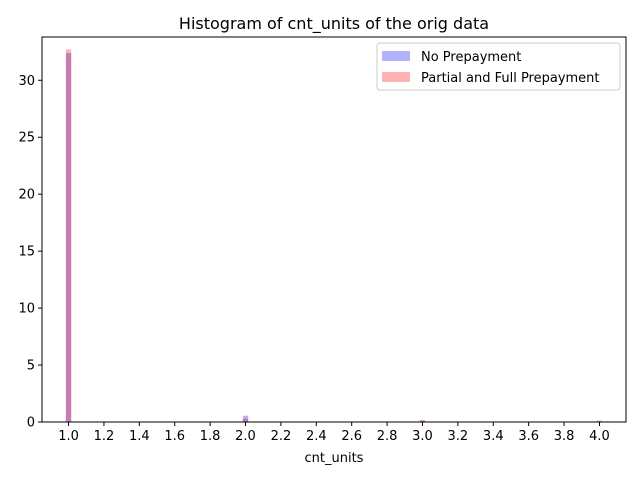 This screenshot has width=640, height=484. I want to click on legend-frame, so click(498, 66).